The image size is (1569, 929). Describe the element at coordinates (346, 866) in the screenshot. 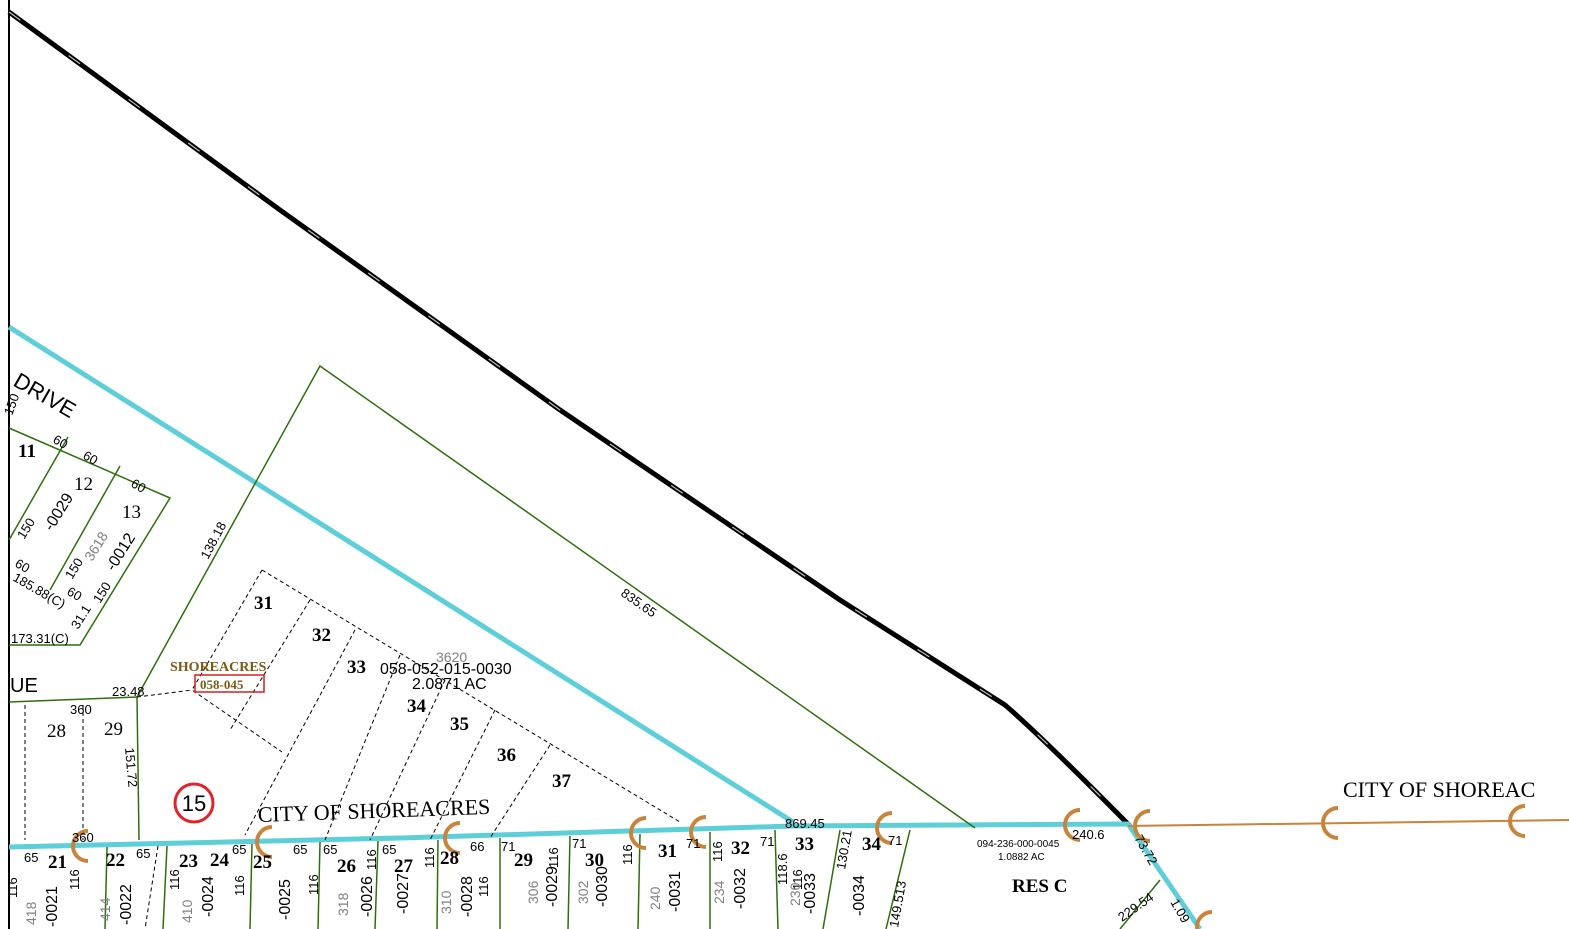

I see `bottom-lot-26: 26` at that location.